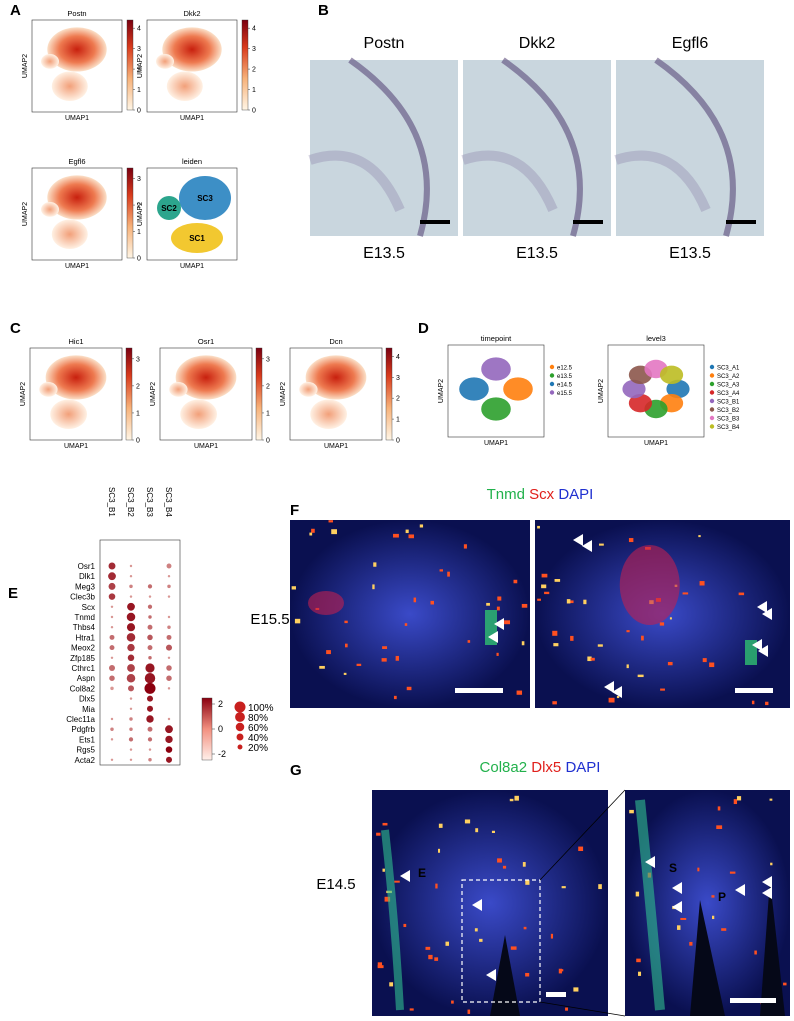  Describe the element at coordinates (335, 341) in the screenshot. I see `plot-title: Dcn` at that location.